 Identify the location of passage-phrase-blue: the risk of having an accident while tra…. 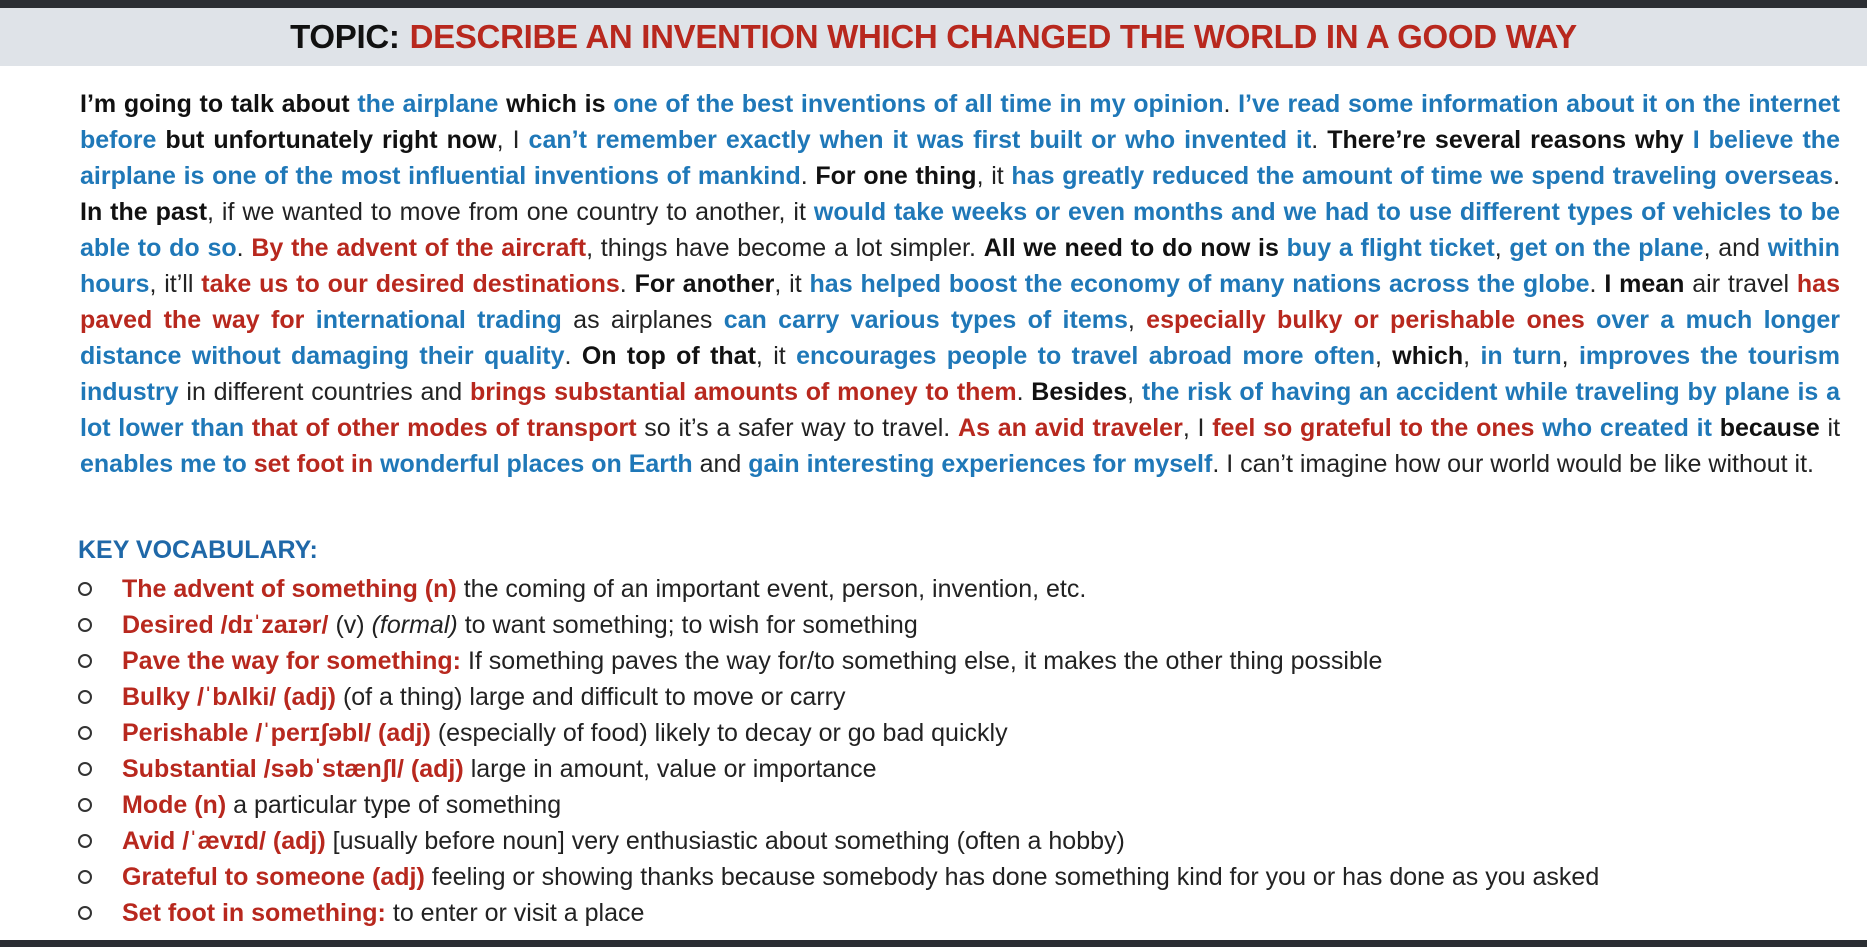
(960, 410).